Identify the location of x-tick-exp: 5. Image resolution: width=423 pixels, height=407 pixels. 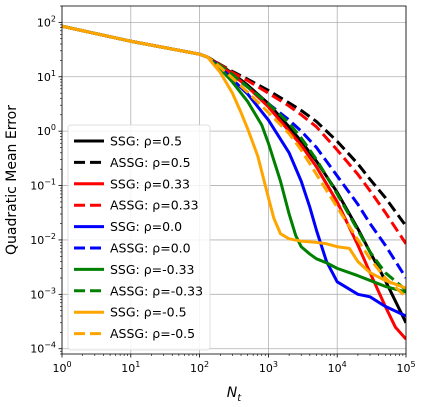
(412, 364).